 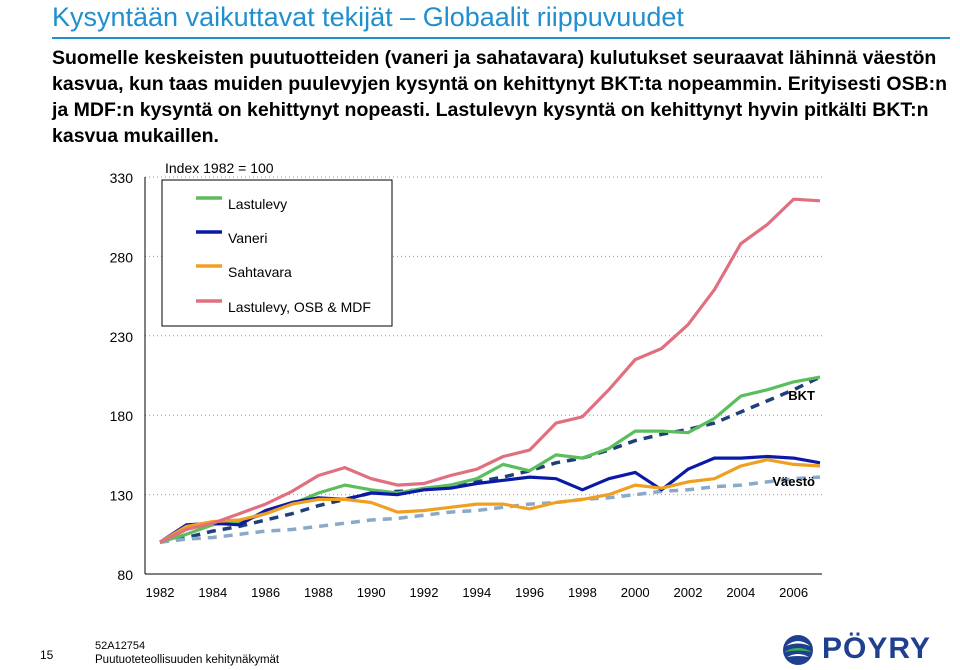 What do you see at coordinates (798, 650) in the screenshot?
I see `poyry-logo-icon` at bounding box center [798, 650].